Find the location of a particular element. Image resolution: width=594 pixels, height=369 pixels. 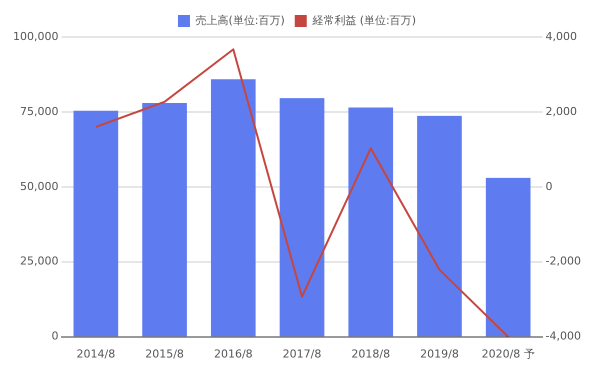

y-tick-label: 25,000 is located at coordinates (39, 261).